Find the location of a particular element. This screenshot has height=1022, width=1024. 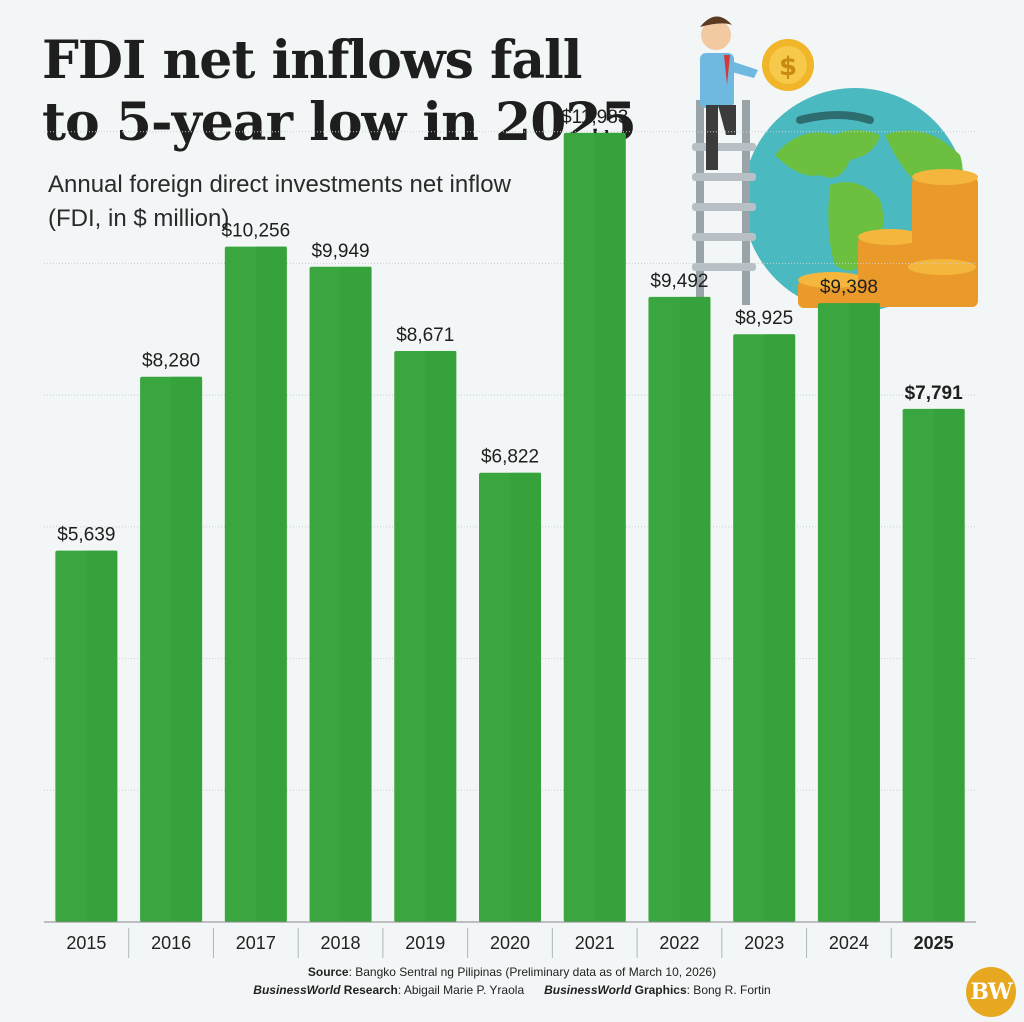

bar-2023 is located at coordinates (764, 628).